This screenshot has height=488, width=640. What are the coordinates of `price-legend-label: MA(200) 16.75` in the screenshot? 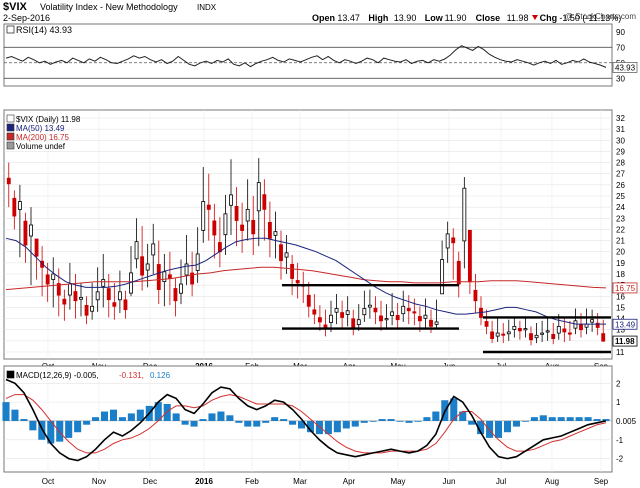 It's located at (42, 137).